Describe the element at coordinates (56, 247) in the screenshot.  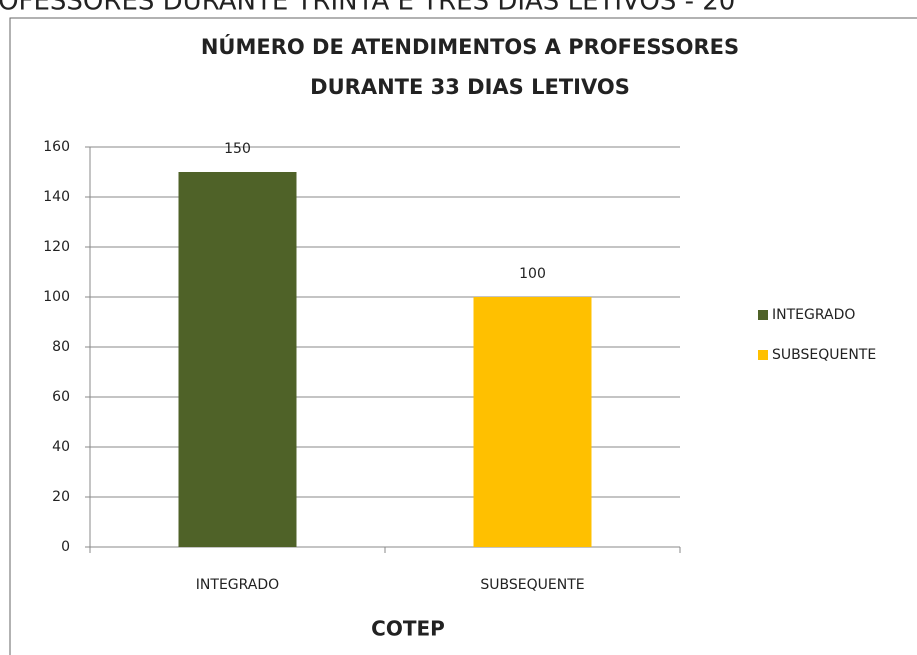
I see `y-tick-label: 120` at that location.